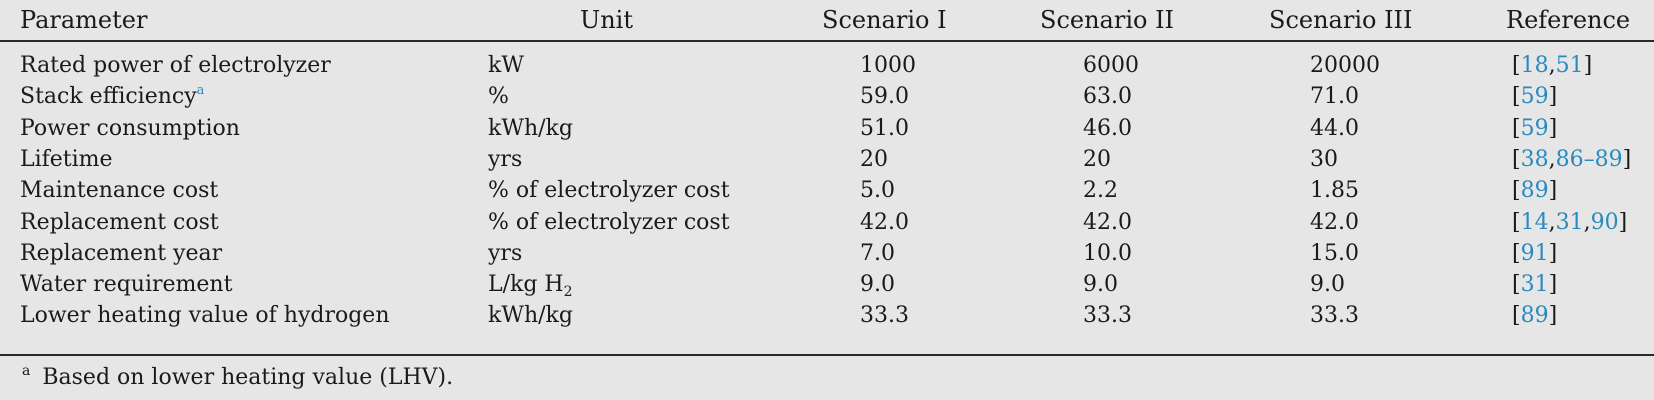 The height and width of the screenshot is (400, 1654). What do you see at coordinates (1107, 96) in the screenshot?
I see `cell-scenario-2: 63.0` at bounding box center [1107, 96].